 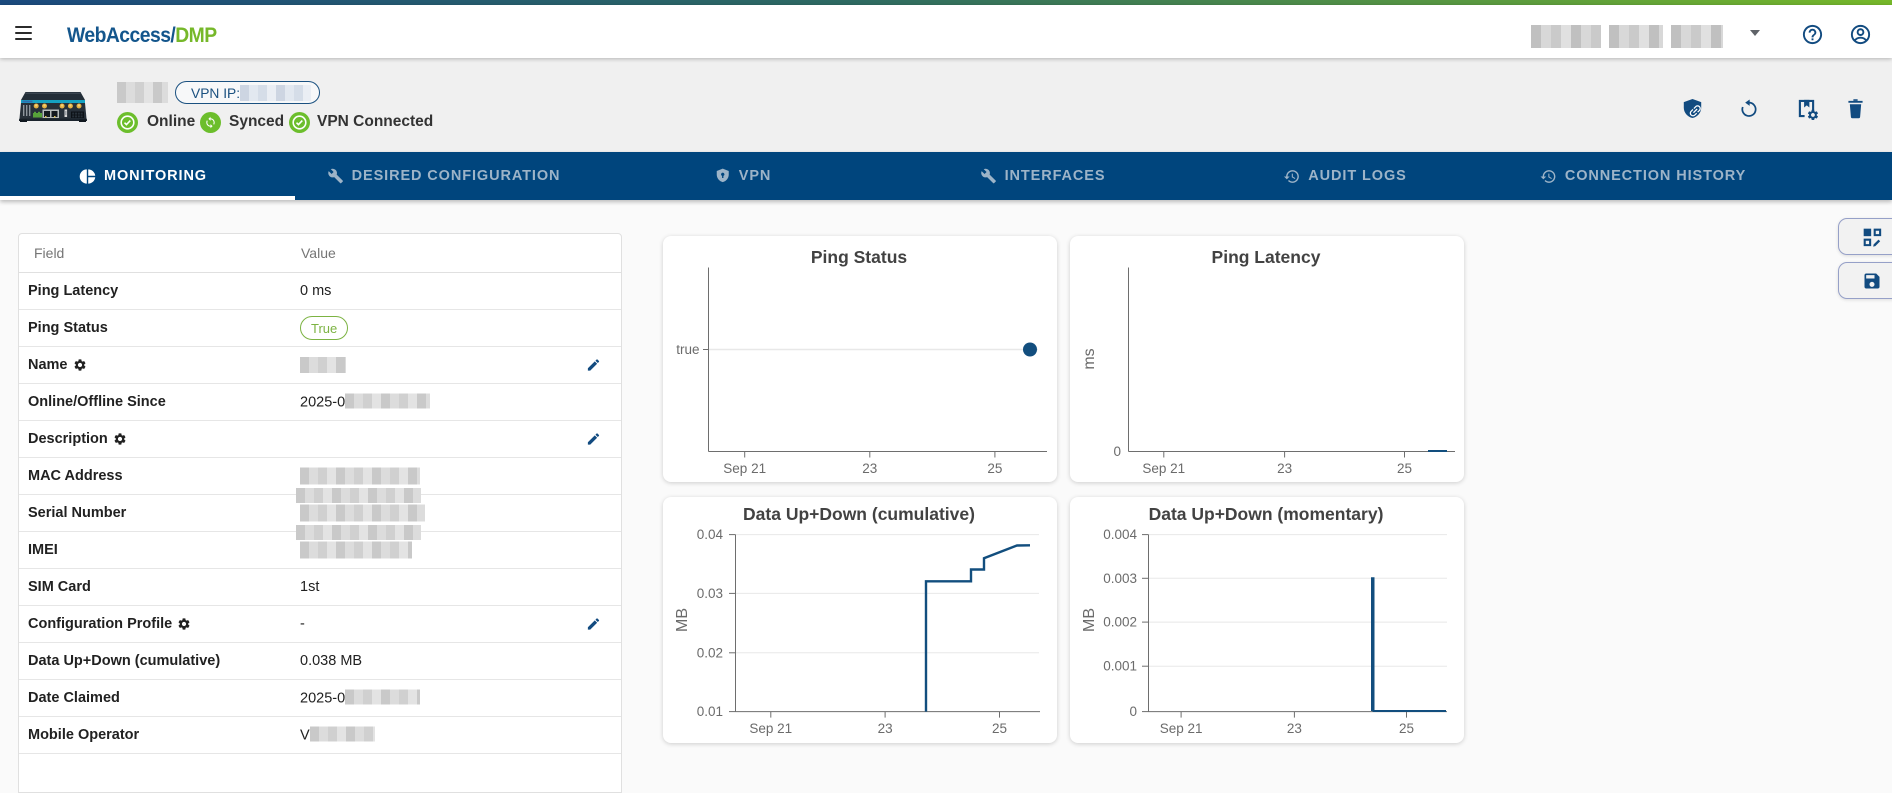 What do you see at coordinates (1120, 534) in the screenshot?
I see `svg-text: 0.004` at bounding box center [1120, 534].